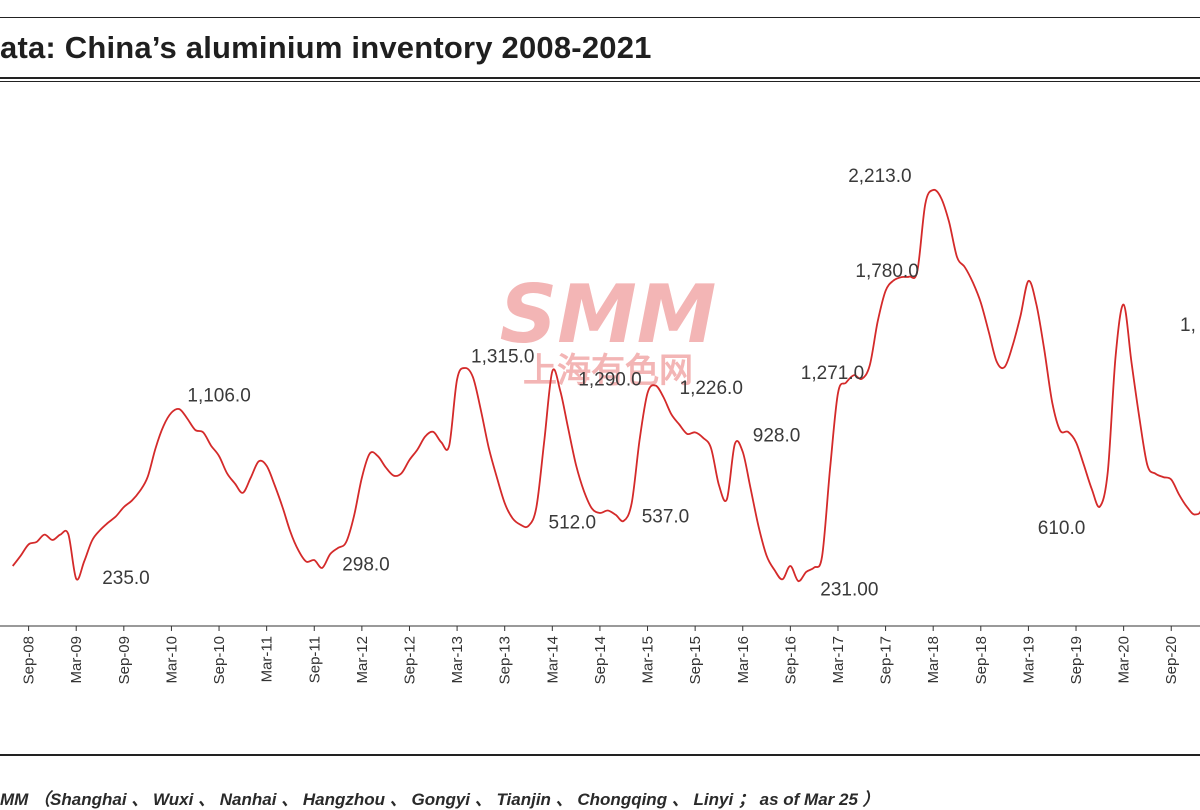 Image resolution: width=1200 pixels, height=810 pixels. What do you see at coordinates (933, 660) in the screenshot?
I see `x-tick-label: Mar-18` at bounding box center [933, 660].